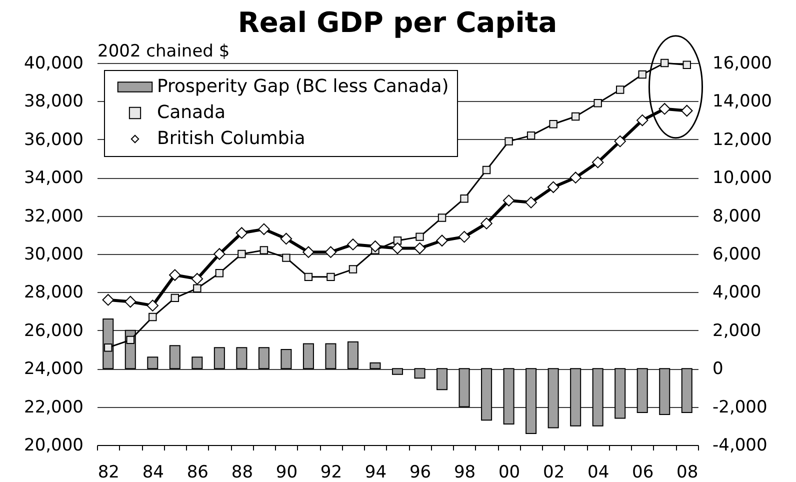 The height and width of the screenshot is (482, 796). What do you see at coordinates (740, 407) in the screenshot?
I see `y2-tick-label: -2,000` at bounding box center [740, 407].